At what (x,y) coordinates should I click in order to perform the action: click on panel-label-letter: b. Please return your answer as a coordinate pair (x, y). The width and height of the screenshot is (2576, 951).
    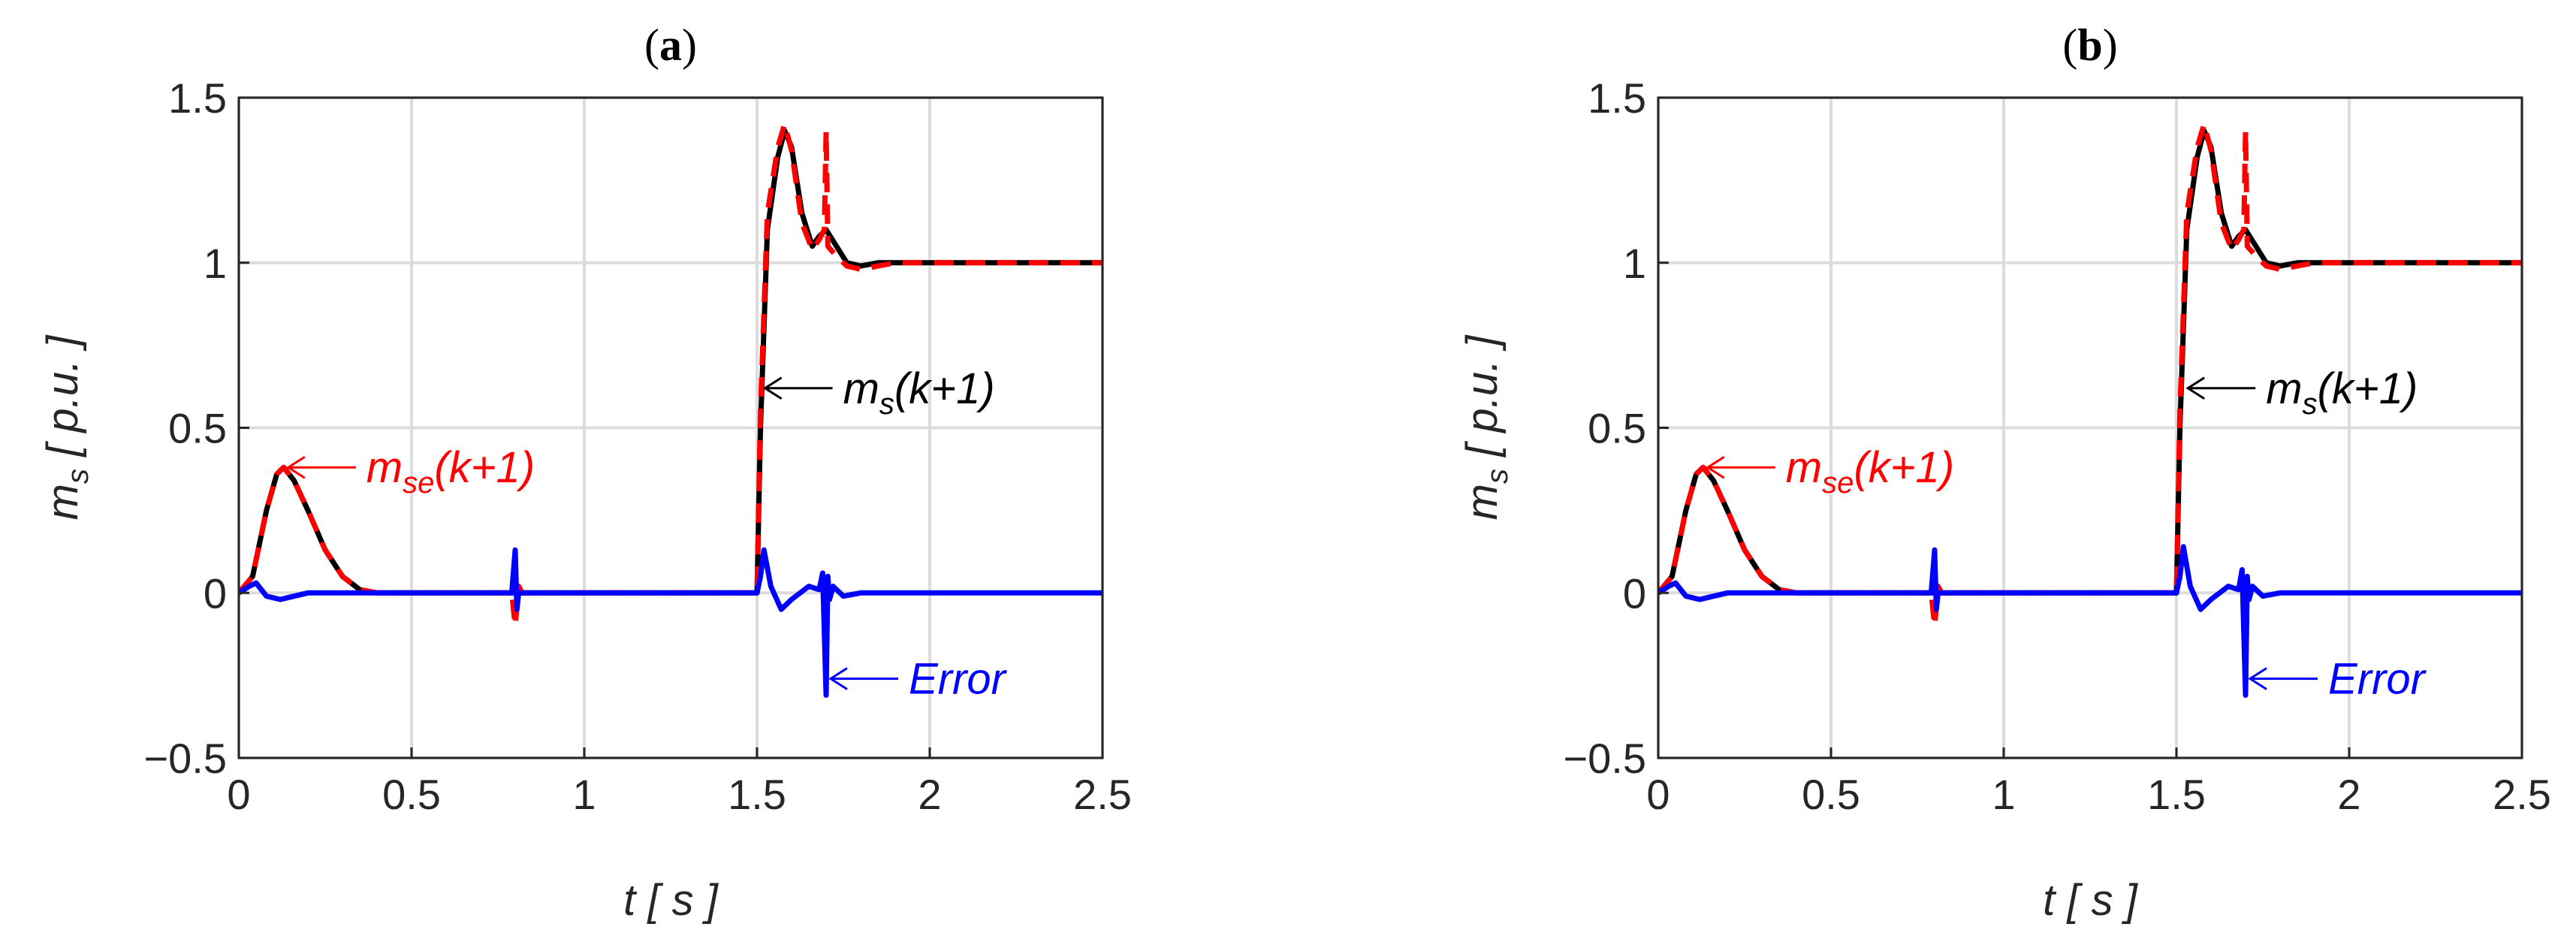
    Looking at the image, I should click on (2089, 45).